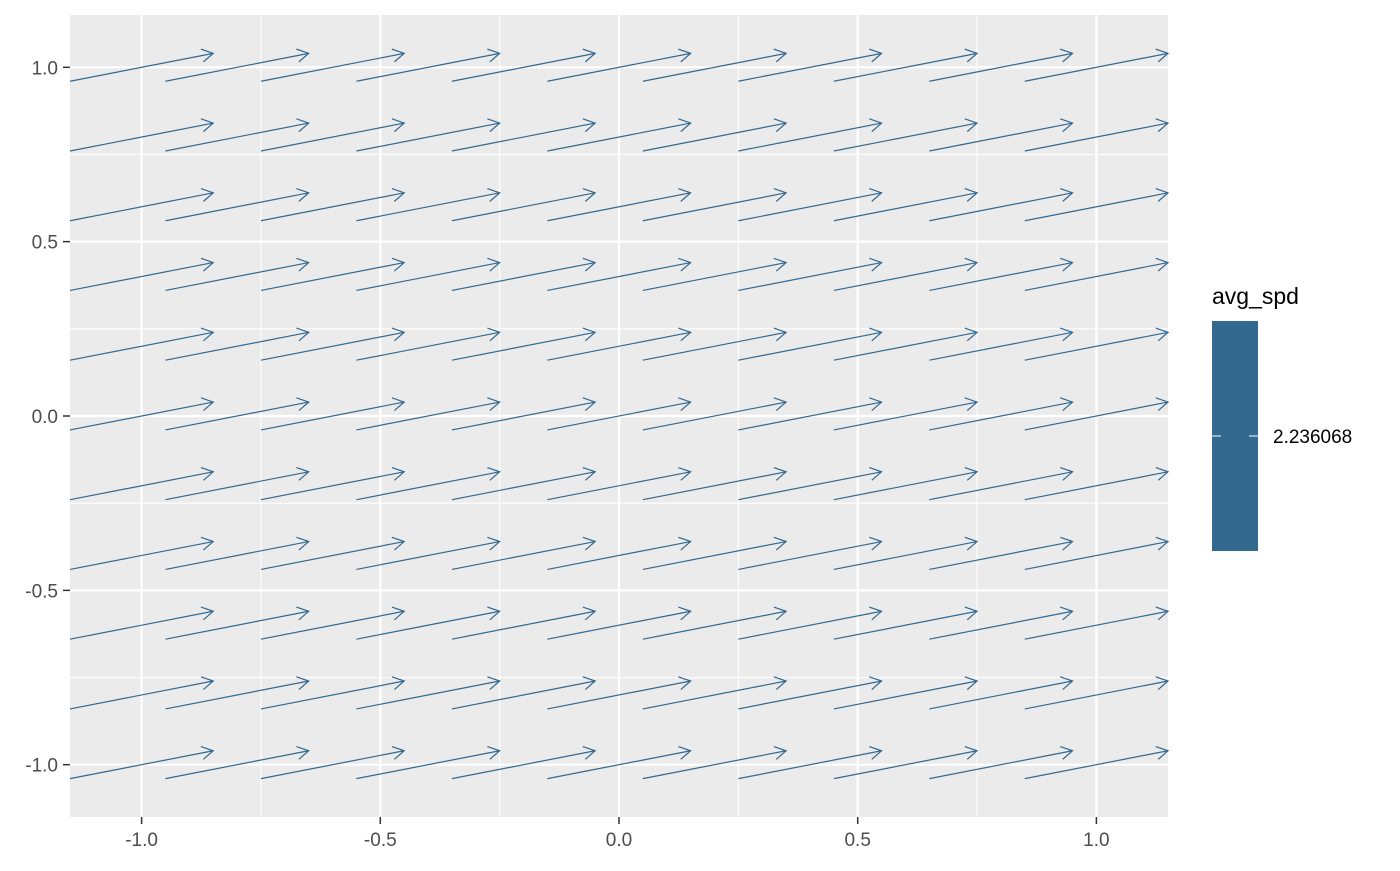 The height and width of the screenshot is (871, 1400). What do you see at coordinates (41, 591) in the screenshot?
I see `y-tick-label: -0.5` at bounding box center [41, 591].